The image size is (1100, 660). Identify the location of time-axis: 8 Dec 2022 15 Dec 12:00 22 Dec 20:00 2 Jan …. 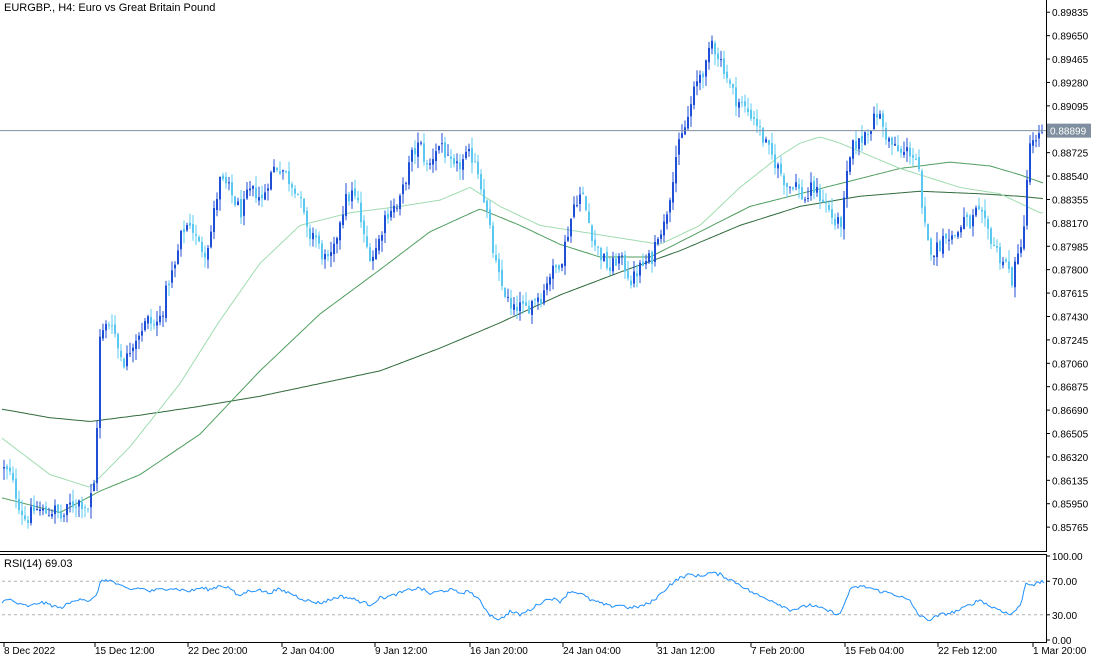
(545, 650).